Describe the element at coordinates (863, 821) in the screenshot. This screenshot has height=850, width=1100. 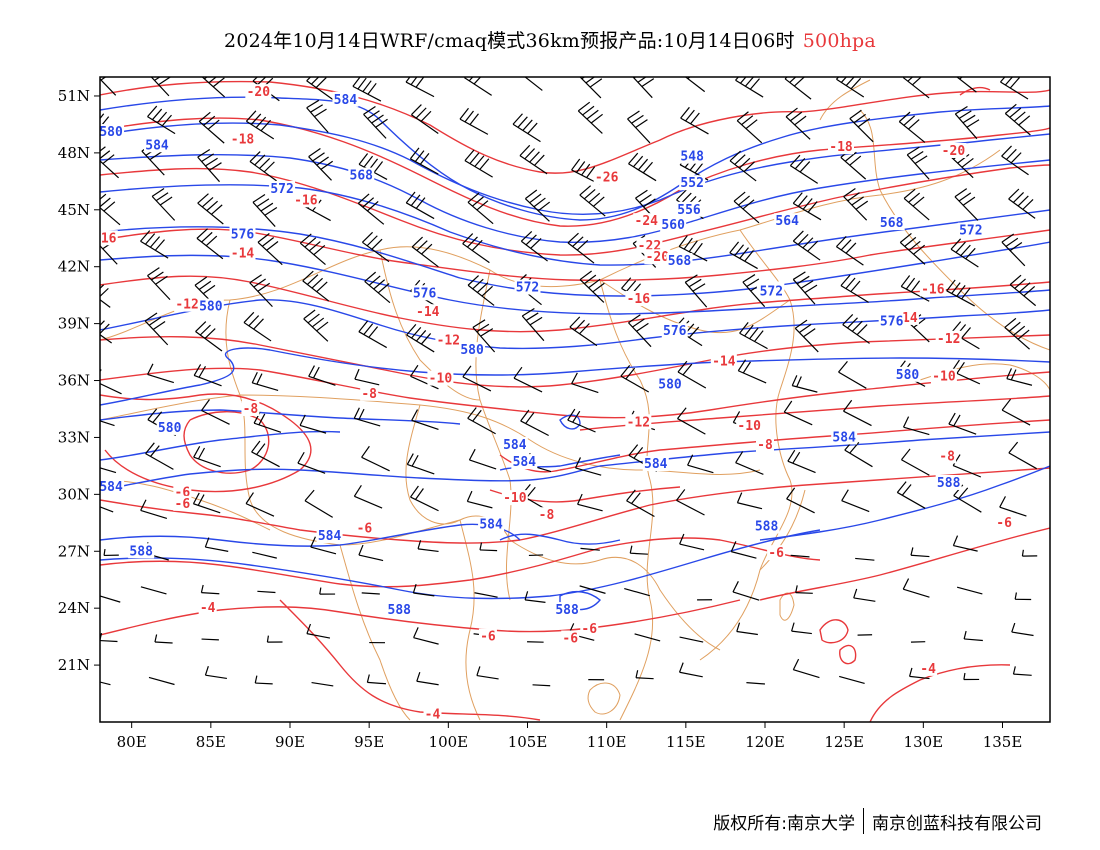
I see `footer-divider` at that location.